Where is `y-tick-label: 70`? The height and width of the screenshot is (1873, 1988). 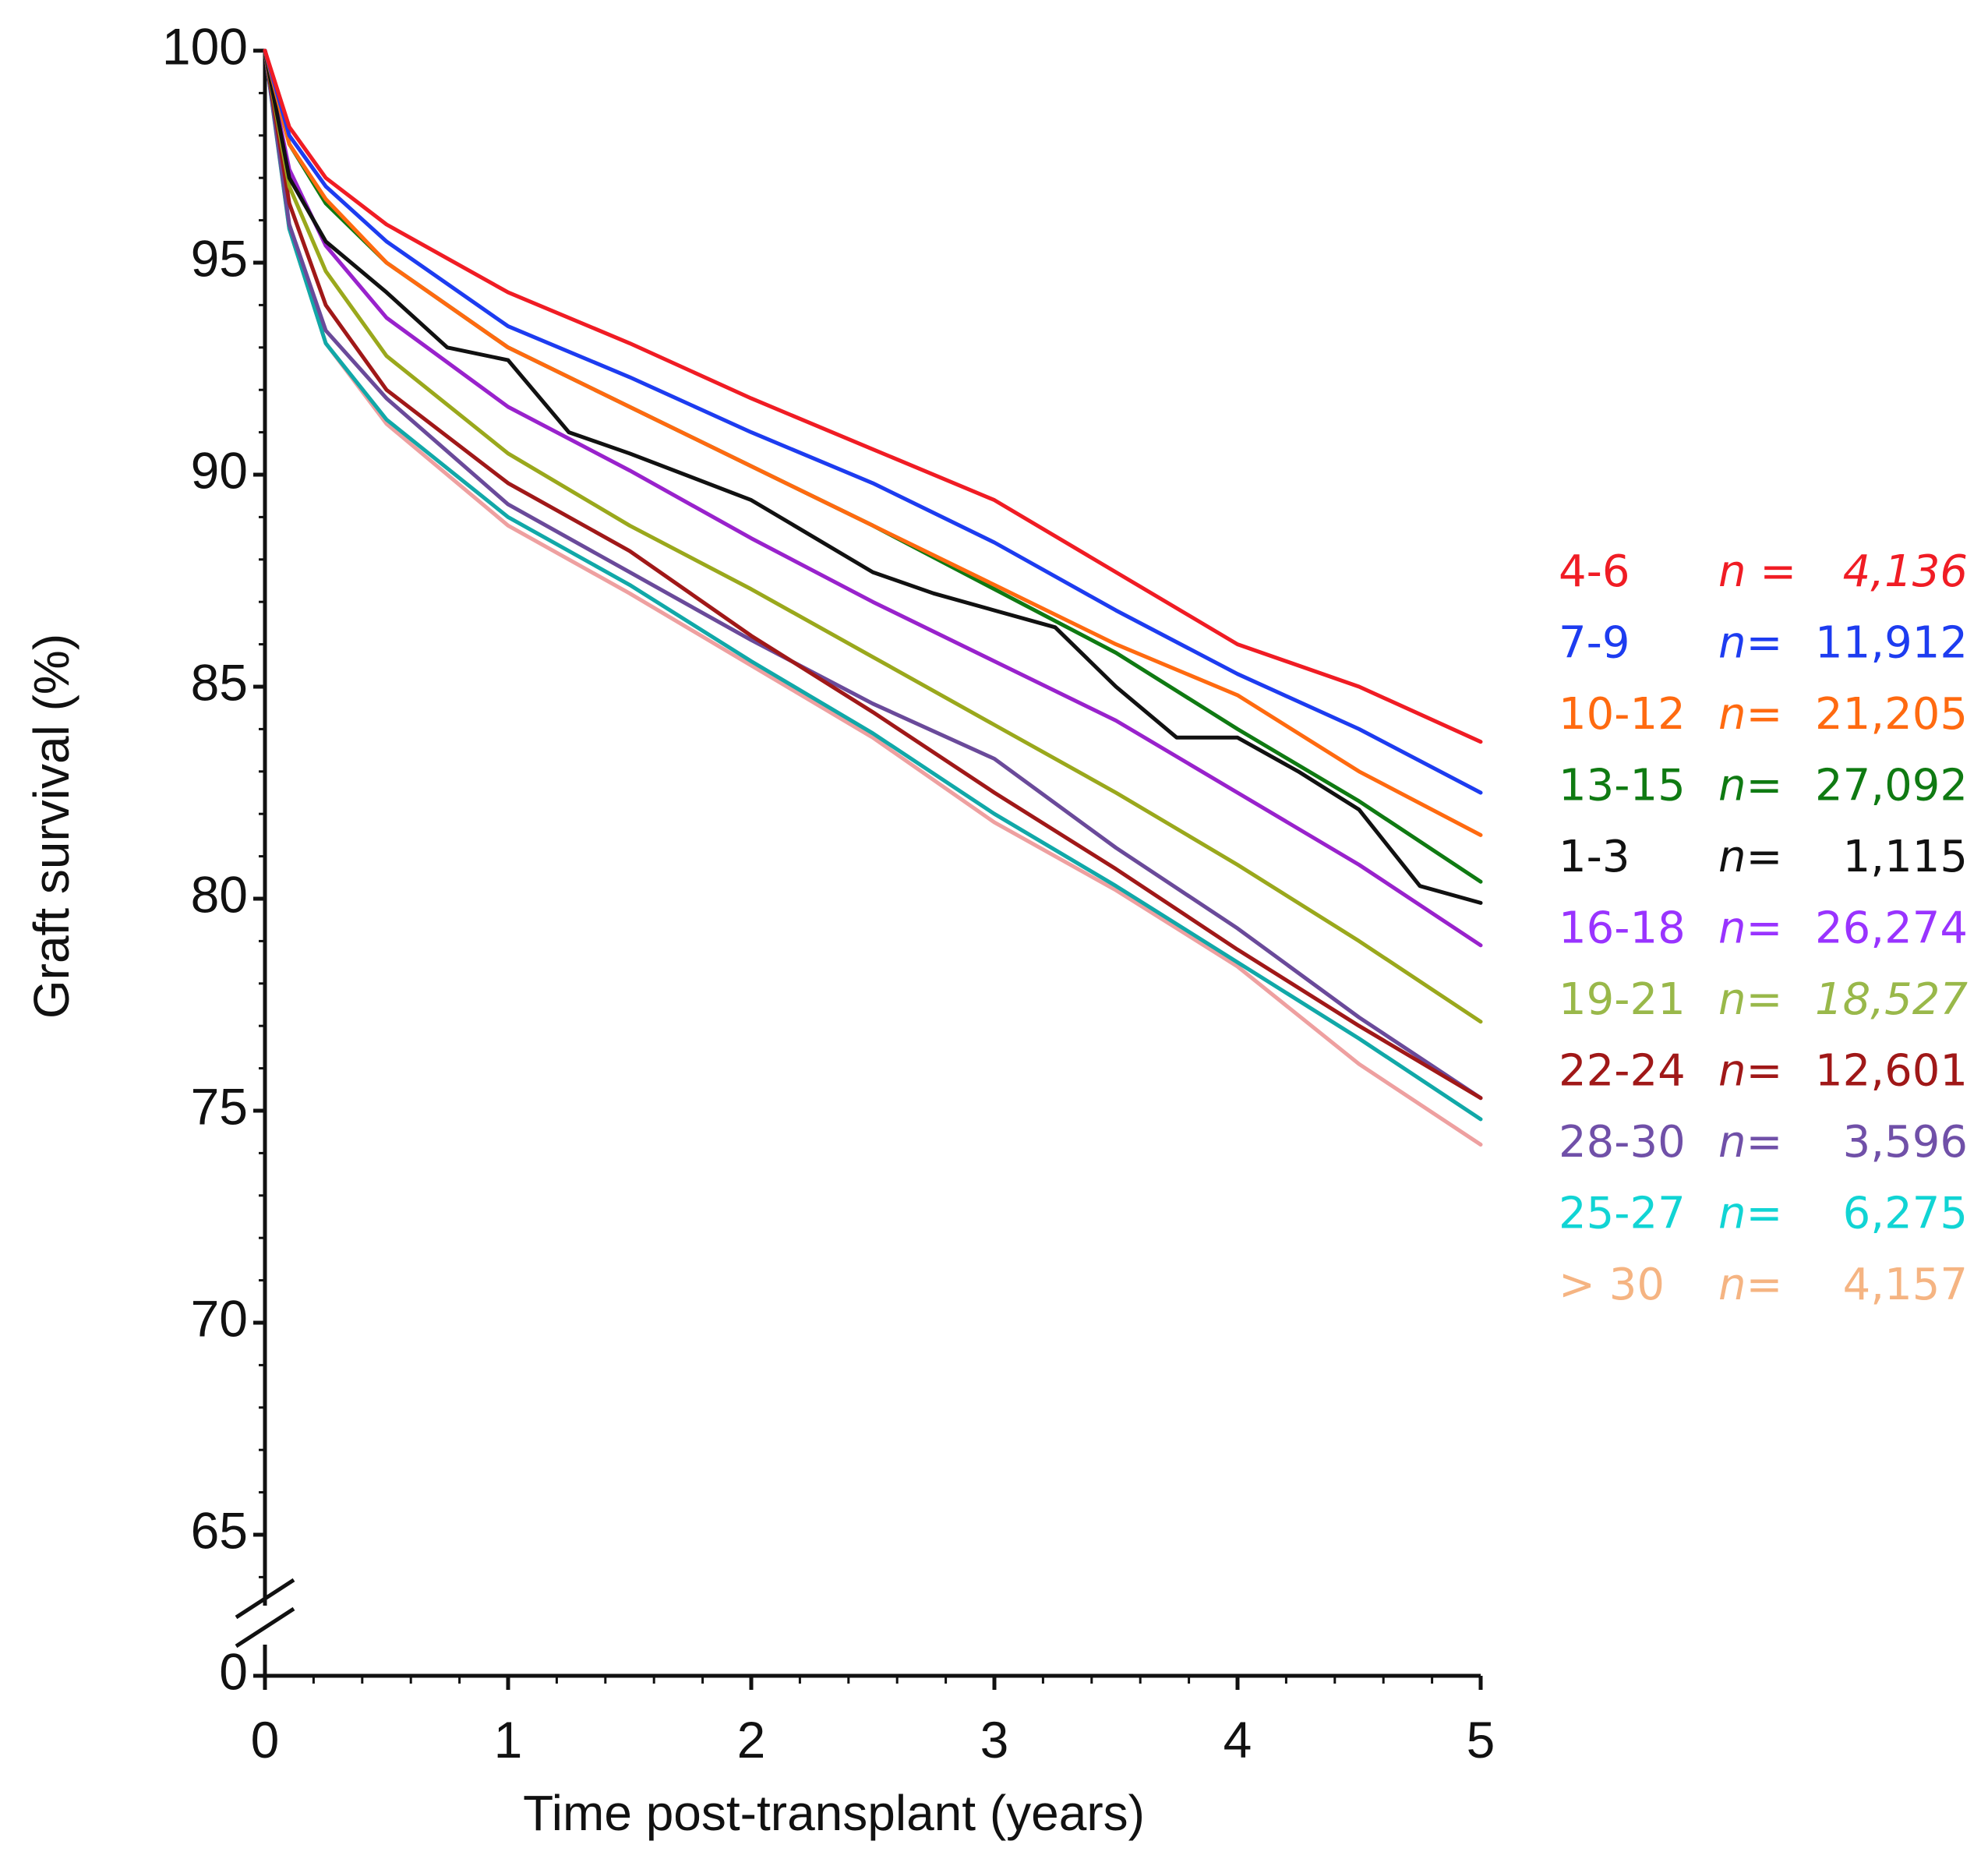 y-tick-label: 70 is located at coordinates (220, 1318).